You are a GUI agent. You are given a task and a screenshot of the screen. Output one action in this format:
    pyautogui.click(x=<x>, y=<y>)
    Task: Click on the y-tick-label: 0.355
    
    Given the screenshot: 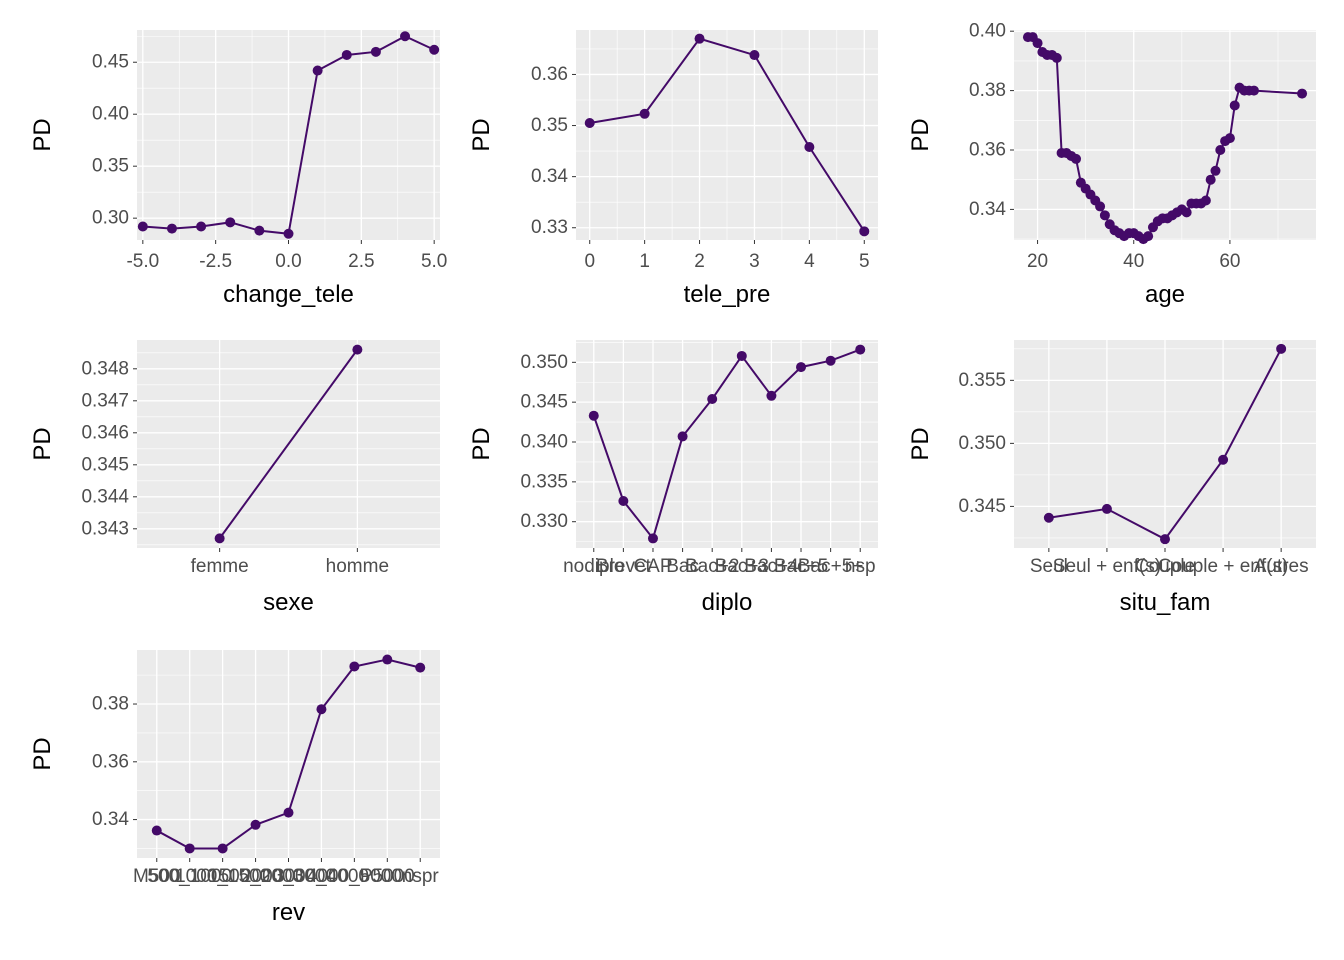 What is the action you would take?
    pyautogui.click(x=982, y=380)
    